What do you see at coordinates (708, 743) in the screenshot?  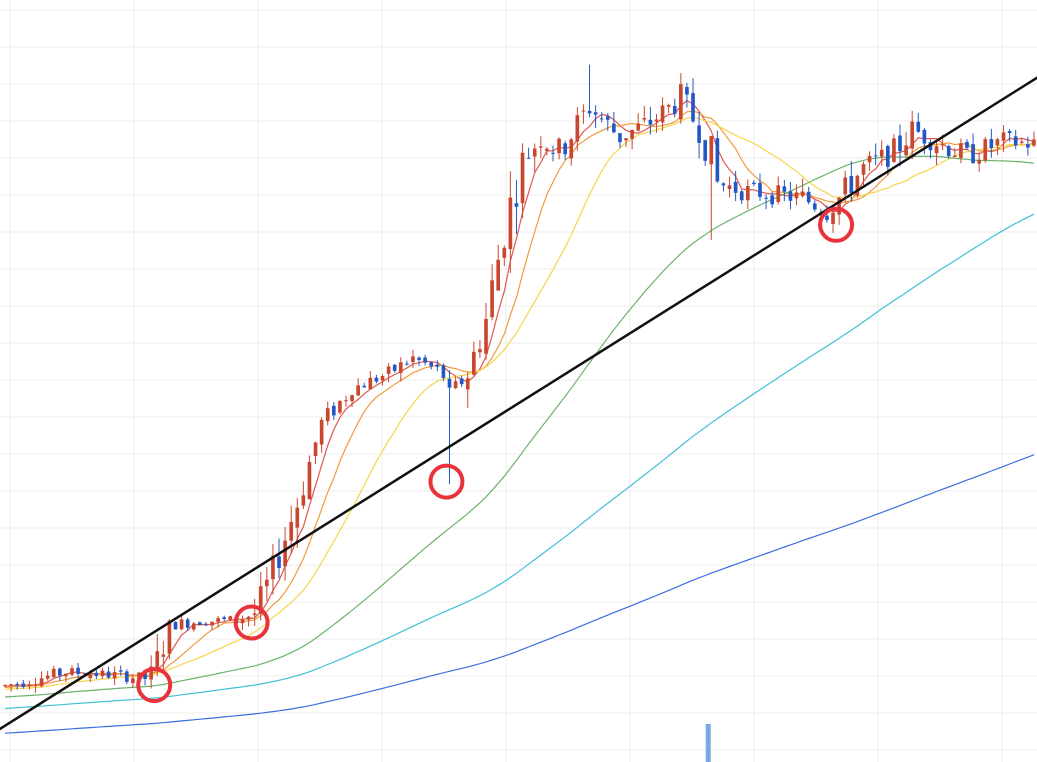 I see `volume-bars` at bounding box center [708, 743].